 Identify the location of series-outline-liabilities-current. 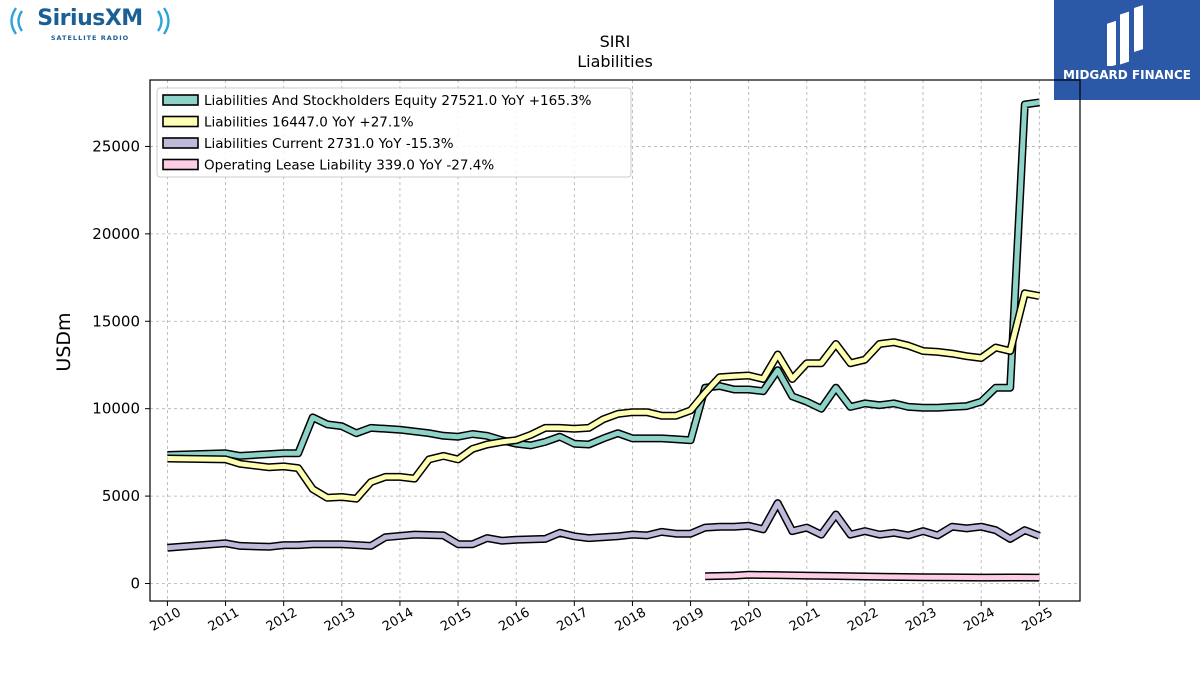
(604, 525).